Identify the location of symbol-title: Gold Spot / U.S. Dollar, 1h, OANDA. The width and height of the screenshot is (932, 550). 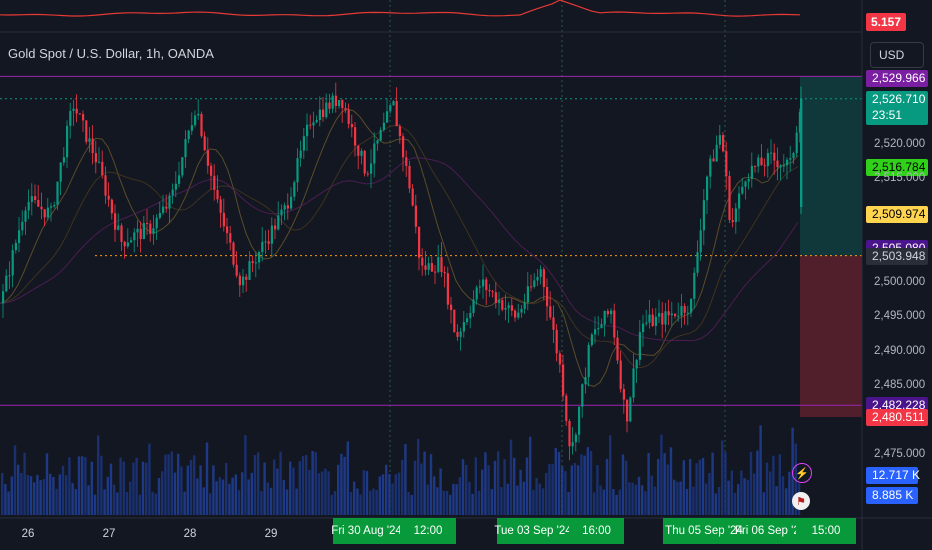
(111, 53).